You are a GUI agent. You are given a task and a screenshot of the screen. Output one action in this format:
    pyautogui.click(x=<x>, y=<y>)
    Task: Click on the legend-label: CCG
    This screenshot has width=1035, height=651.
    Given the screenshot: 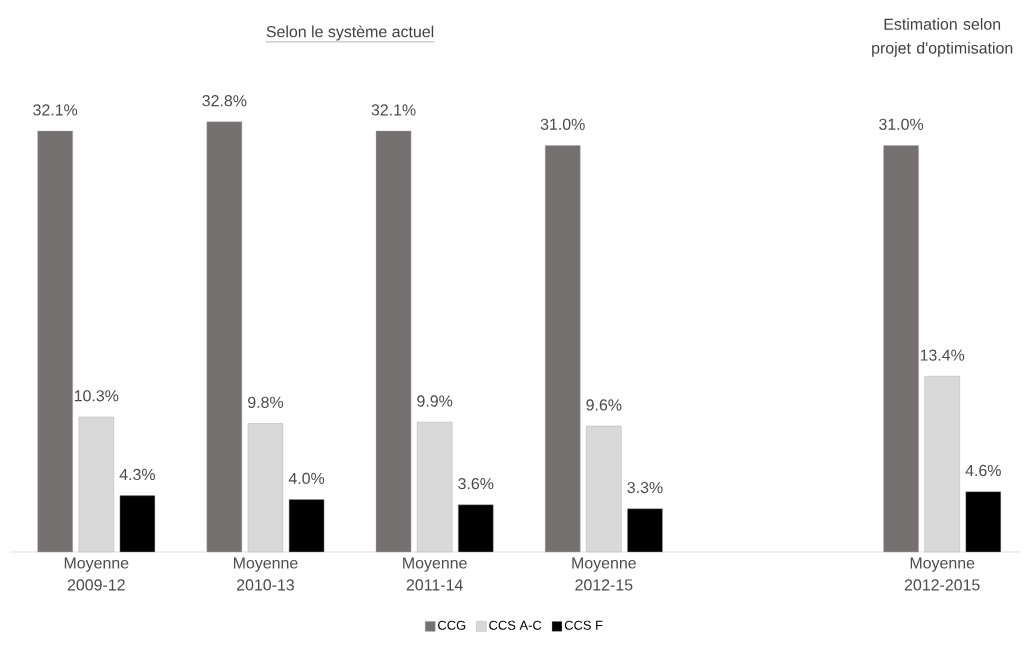 What is the action you would take?
    pyautogui.click(x=452, y=625)
    